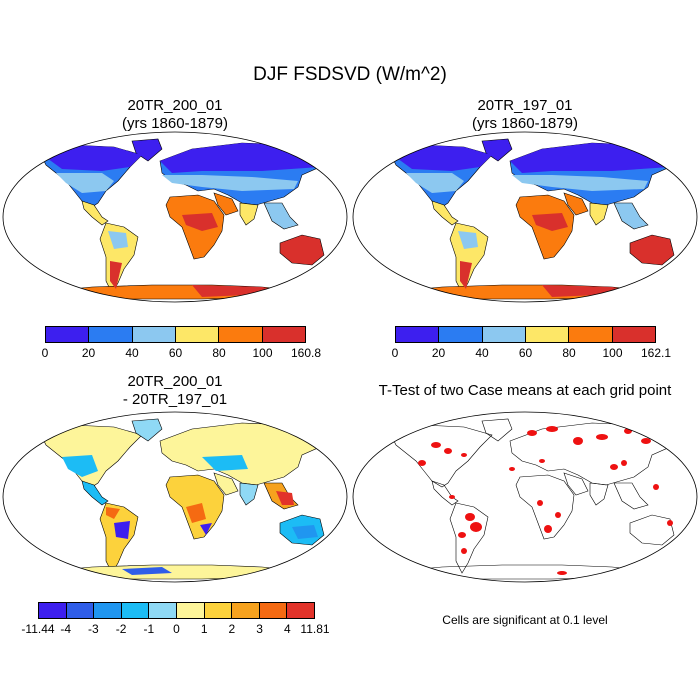 The image size is (700, 700). Describe the element at coordinates (175, 399) in the screenshot. I see `panel-3-title-line2: - 20TR_197_01` at that location.